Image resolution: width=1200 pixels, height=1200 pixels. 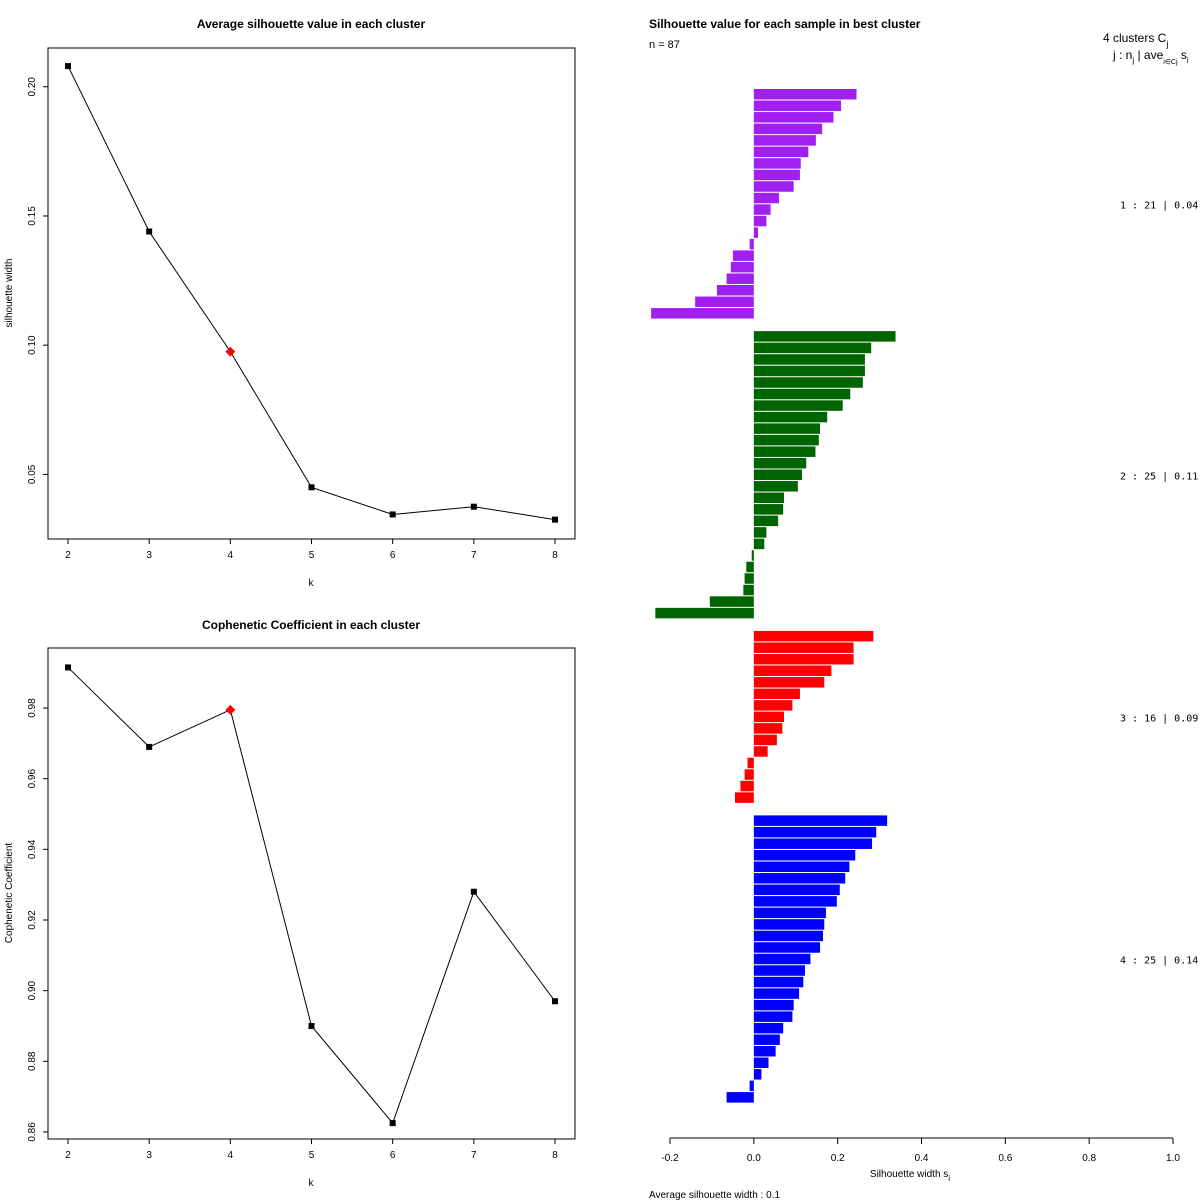 I want to click on y-axis: 0.86 0.88 0.90 0.92 0.94 0.96 0.98, so click(x=37, y=920).